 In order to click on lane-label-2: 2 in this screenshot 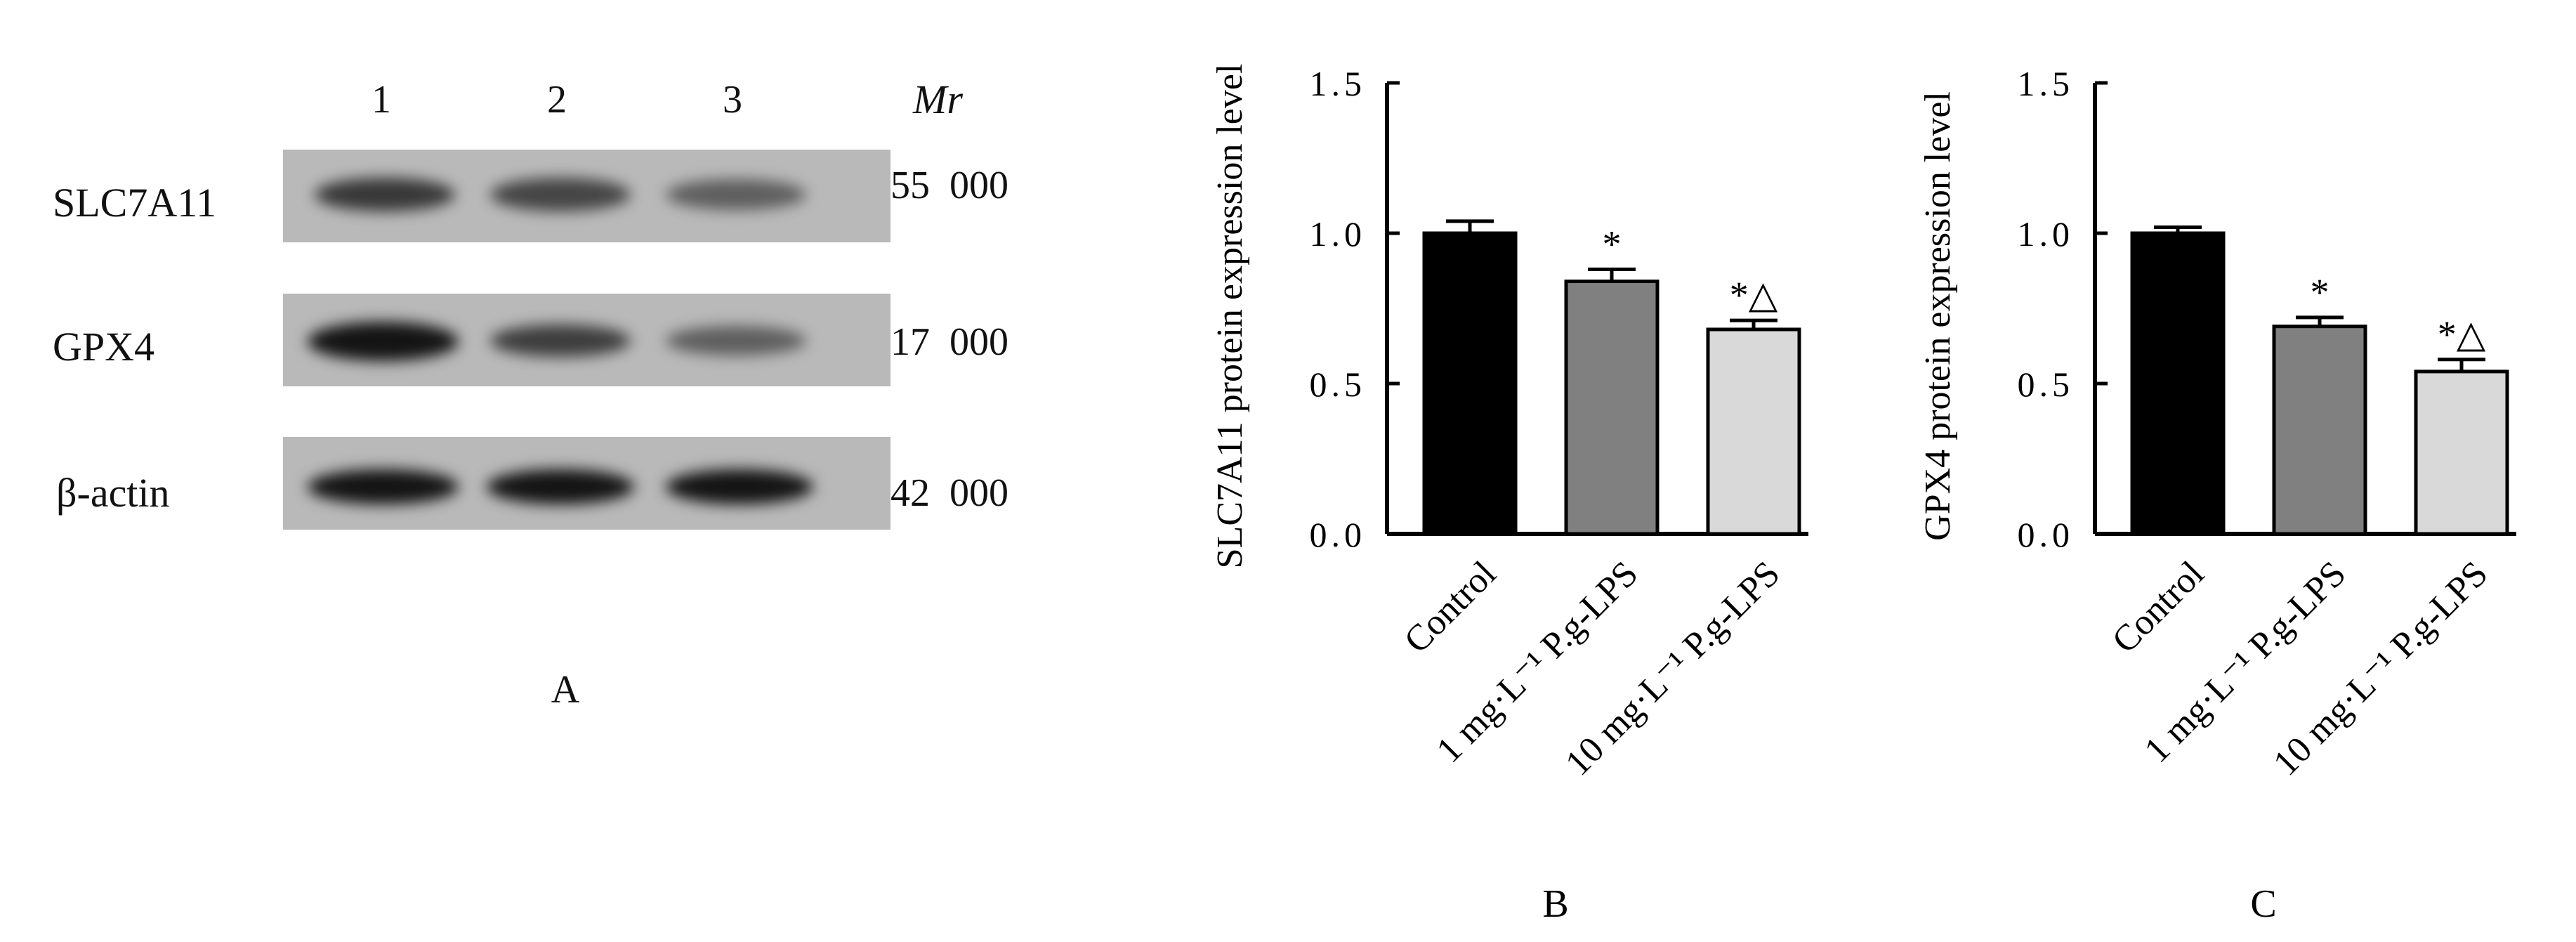, I will do `click(557, 100)`.